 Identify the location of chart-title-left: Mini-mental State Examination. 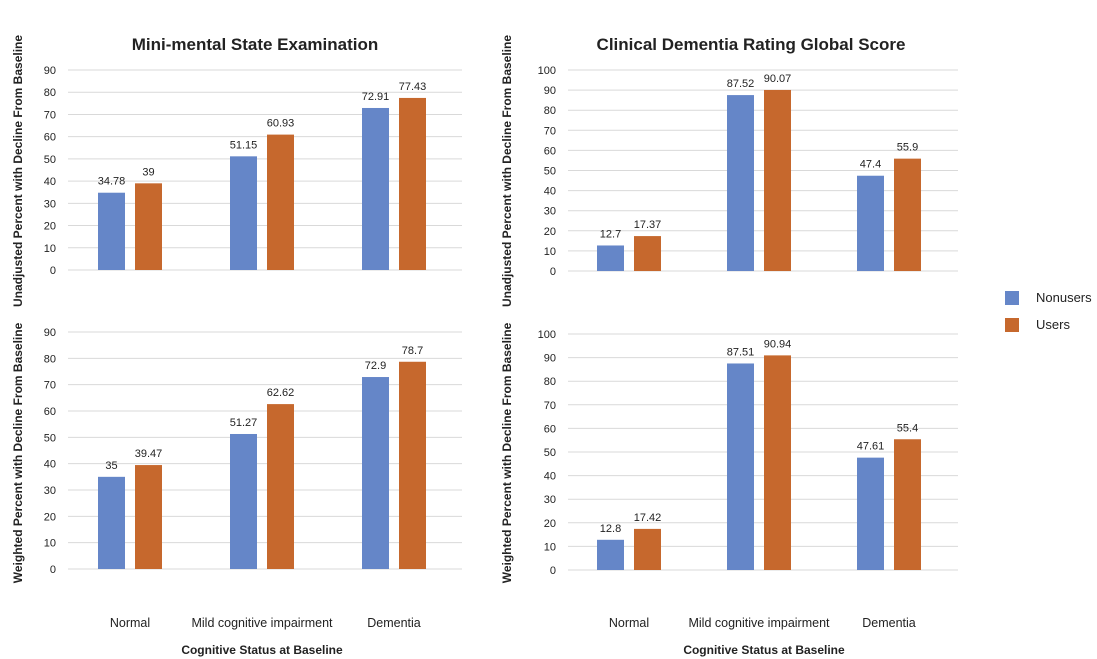
(255, 44).